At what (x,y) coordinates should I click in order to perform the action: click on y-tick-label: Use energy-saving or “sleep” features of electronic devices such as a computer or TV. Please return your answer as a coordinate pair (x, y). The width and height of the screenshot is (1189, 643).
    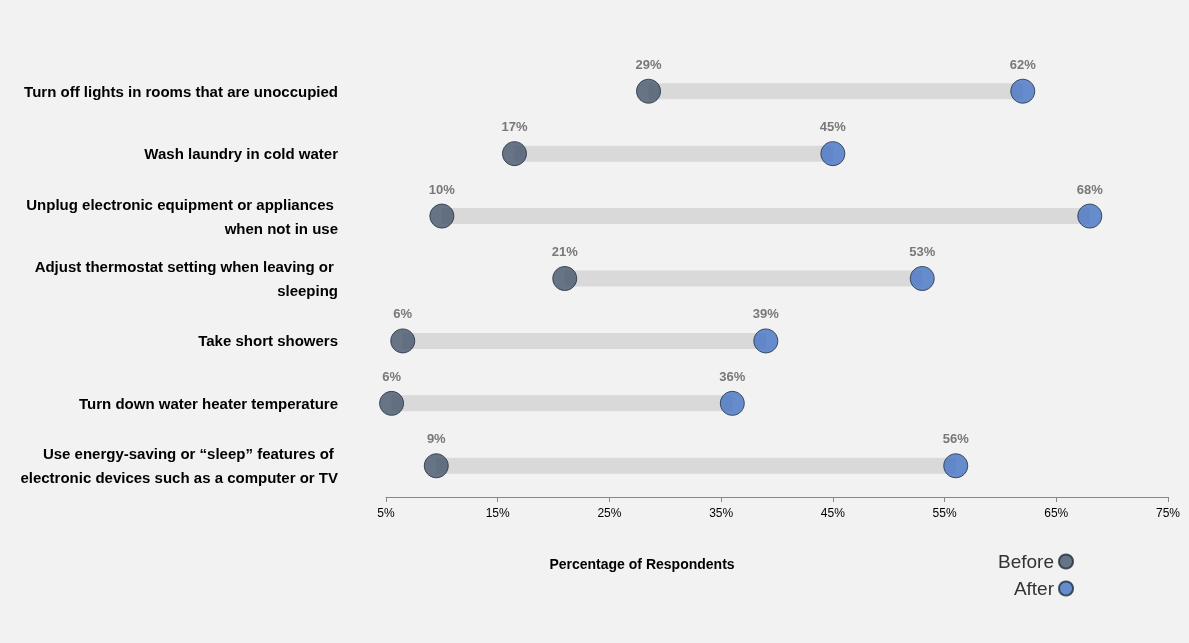
    Looking at the image, I should click on (179, 466).